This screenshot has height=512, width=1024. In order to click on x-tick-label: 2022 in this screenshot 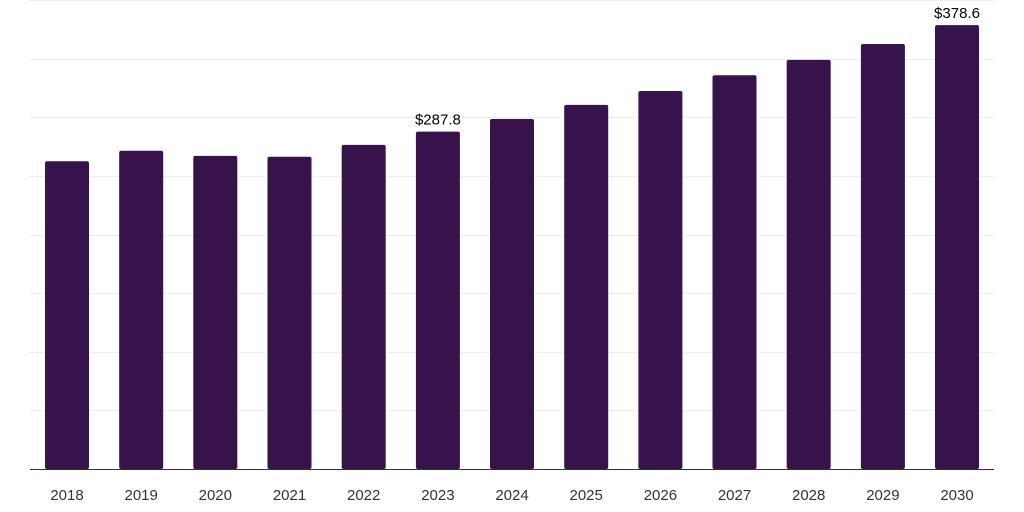, I will do `click(363, 495)`.